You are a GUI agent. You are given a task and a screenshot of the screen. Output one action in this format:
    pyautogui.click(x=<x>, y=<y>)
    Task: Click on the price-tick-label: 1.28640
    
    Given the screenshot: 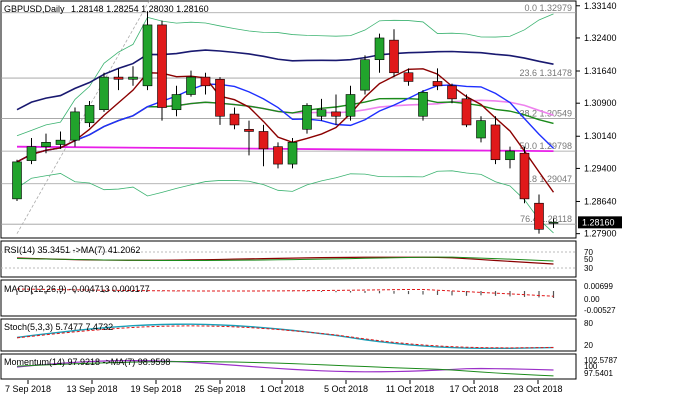 What is the action you would take?
    pyautogui.click(x=600, y=201)
    